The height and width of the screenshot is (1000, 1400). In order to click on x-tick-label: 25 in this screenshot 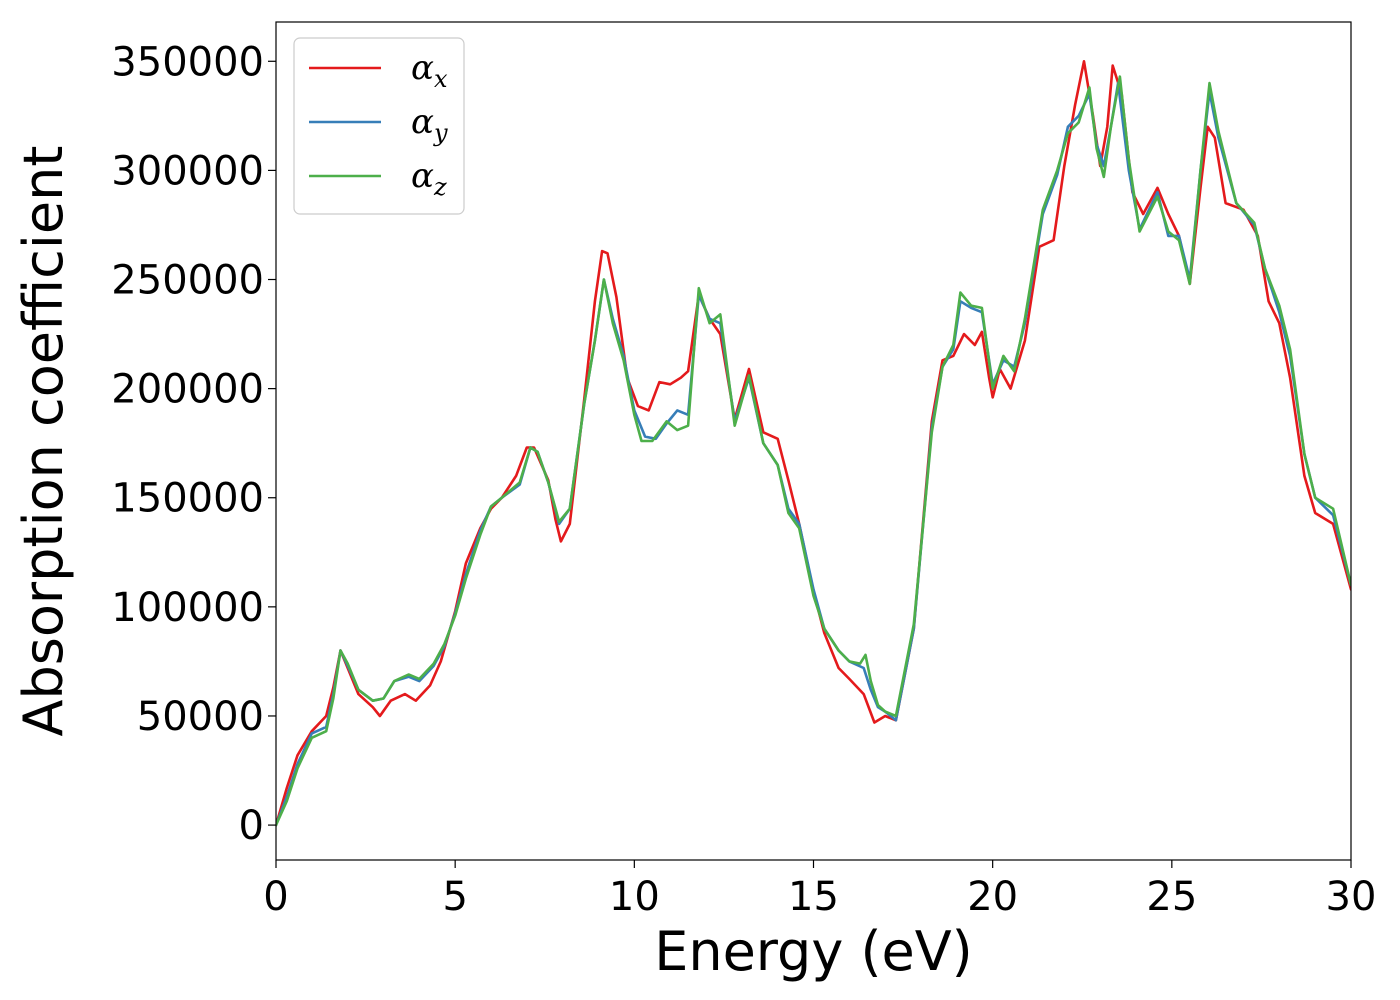, I will do `click(1171, 897)`.